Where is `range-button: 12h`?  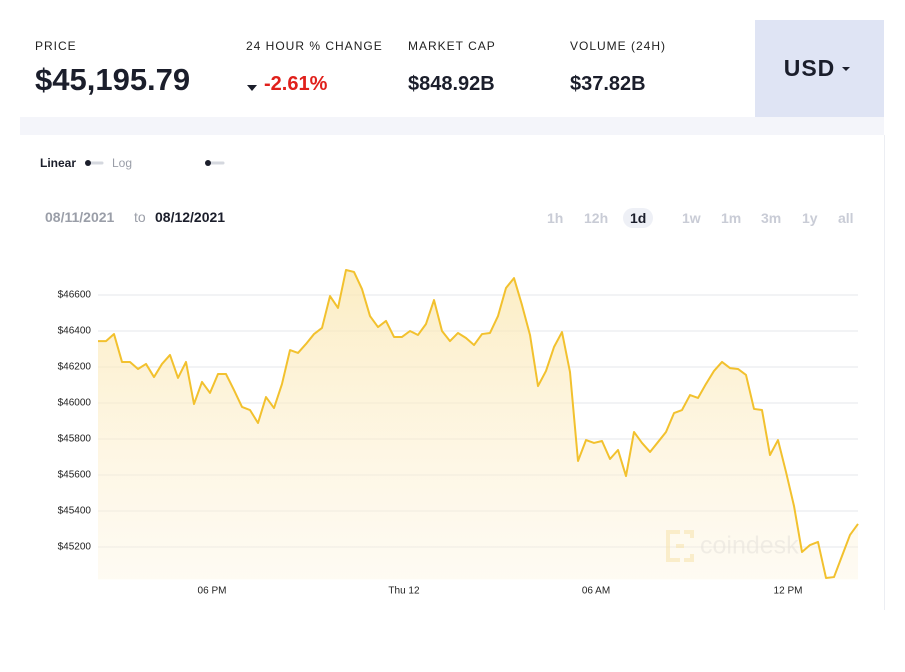
range-button: 12h is located at coordinates (596, 218).